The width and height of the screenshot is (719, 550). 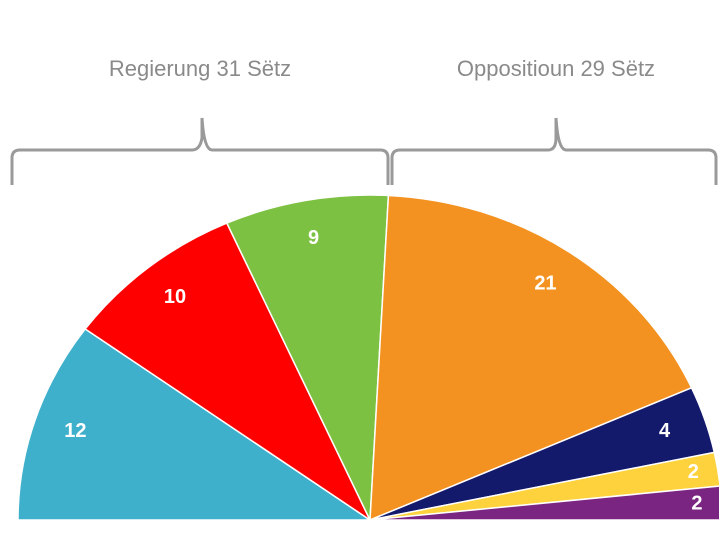 What do you see at coordinates (175, 297) in the screenshot?
I see `value-label: 10` at bounding box center [175, 297].